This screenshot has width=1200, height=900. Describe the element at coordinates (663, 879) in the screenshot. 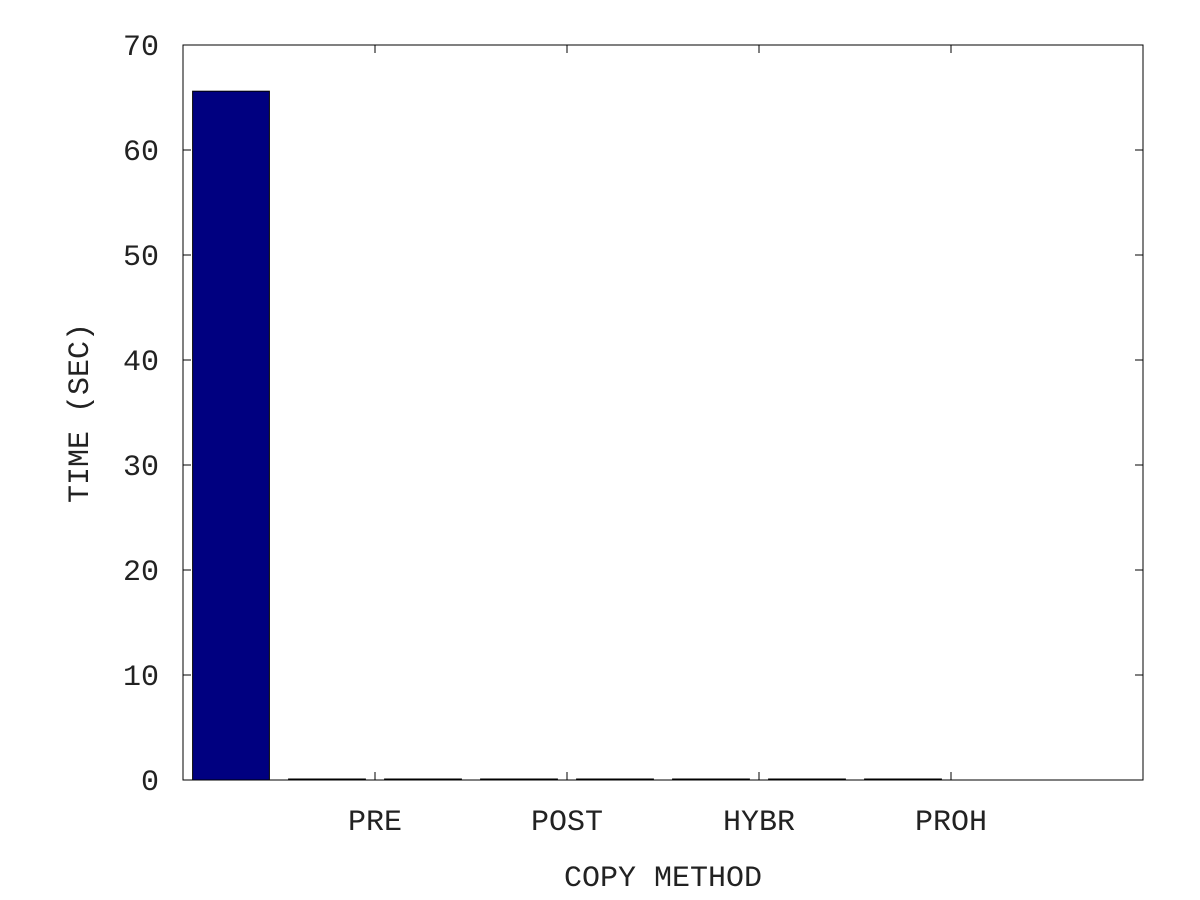

I see `x-axis-label: COPY METHOD` at that location.